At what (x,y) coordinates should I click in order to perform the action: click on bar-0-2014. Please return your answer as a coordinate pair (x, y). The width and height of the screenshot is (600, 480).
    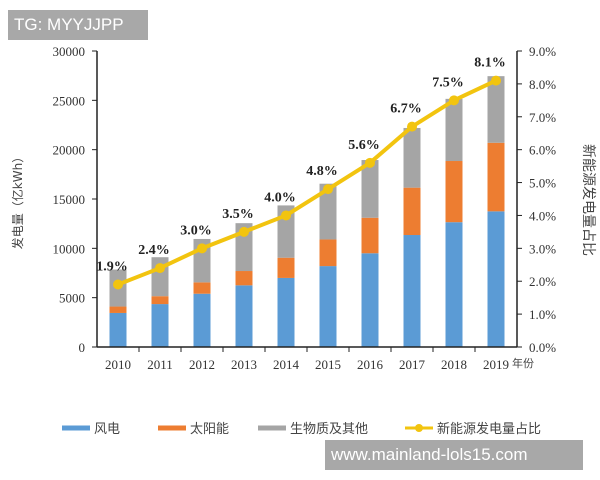
    Looking at the image, I should click on (286, 312).